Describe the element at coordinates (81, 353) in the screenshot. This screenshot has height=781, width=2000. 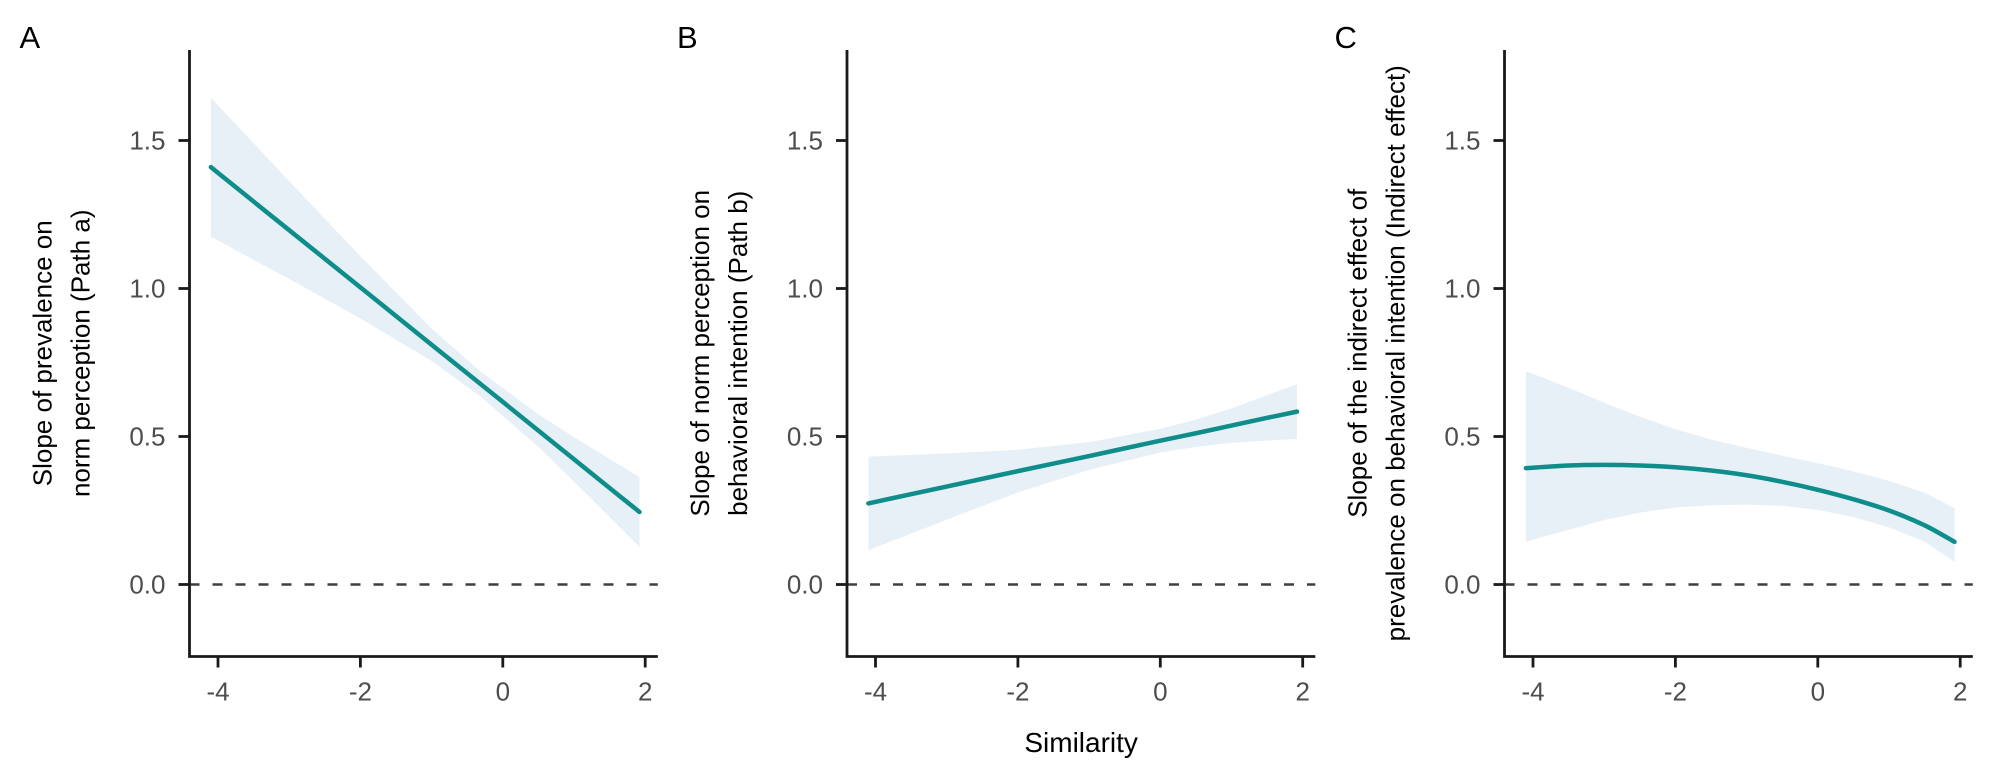
I see `y-axis-title-line2: norm perception (Path a)` at that location.